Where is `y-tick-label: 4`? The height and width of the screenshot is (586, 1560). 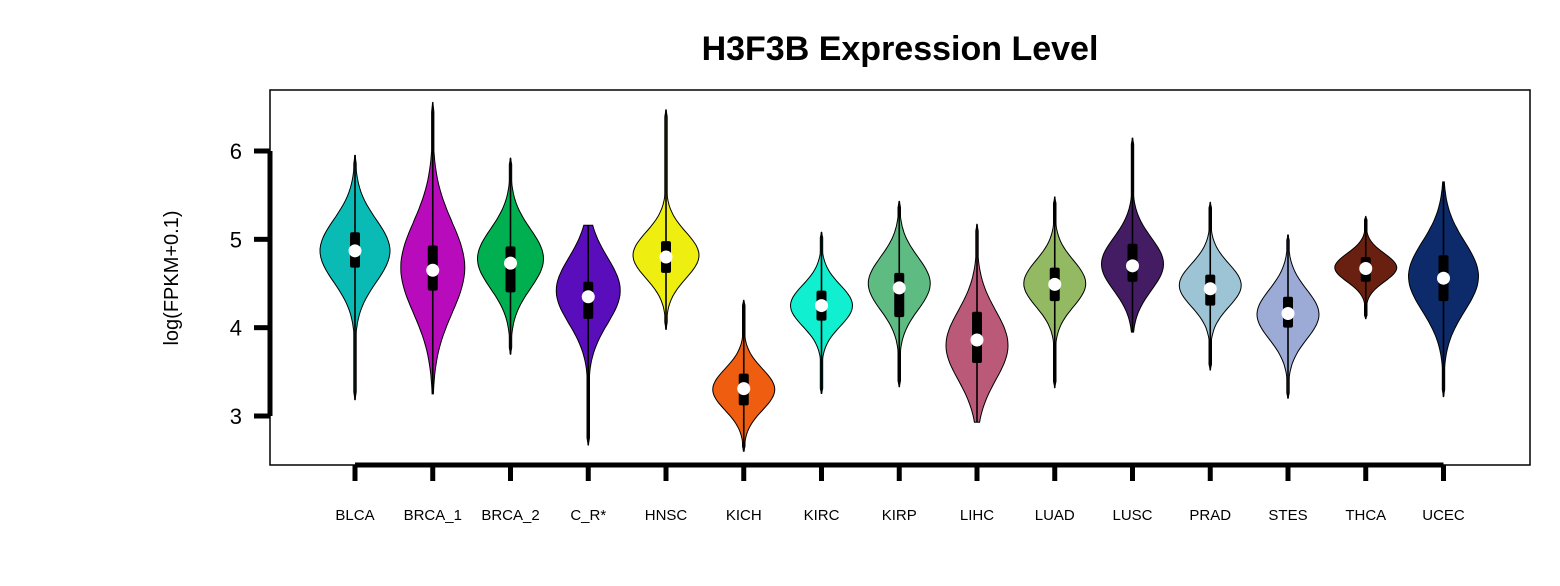
y-tick-label: 4 is located at coordinates (236, 328).